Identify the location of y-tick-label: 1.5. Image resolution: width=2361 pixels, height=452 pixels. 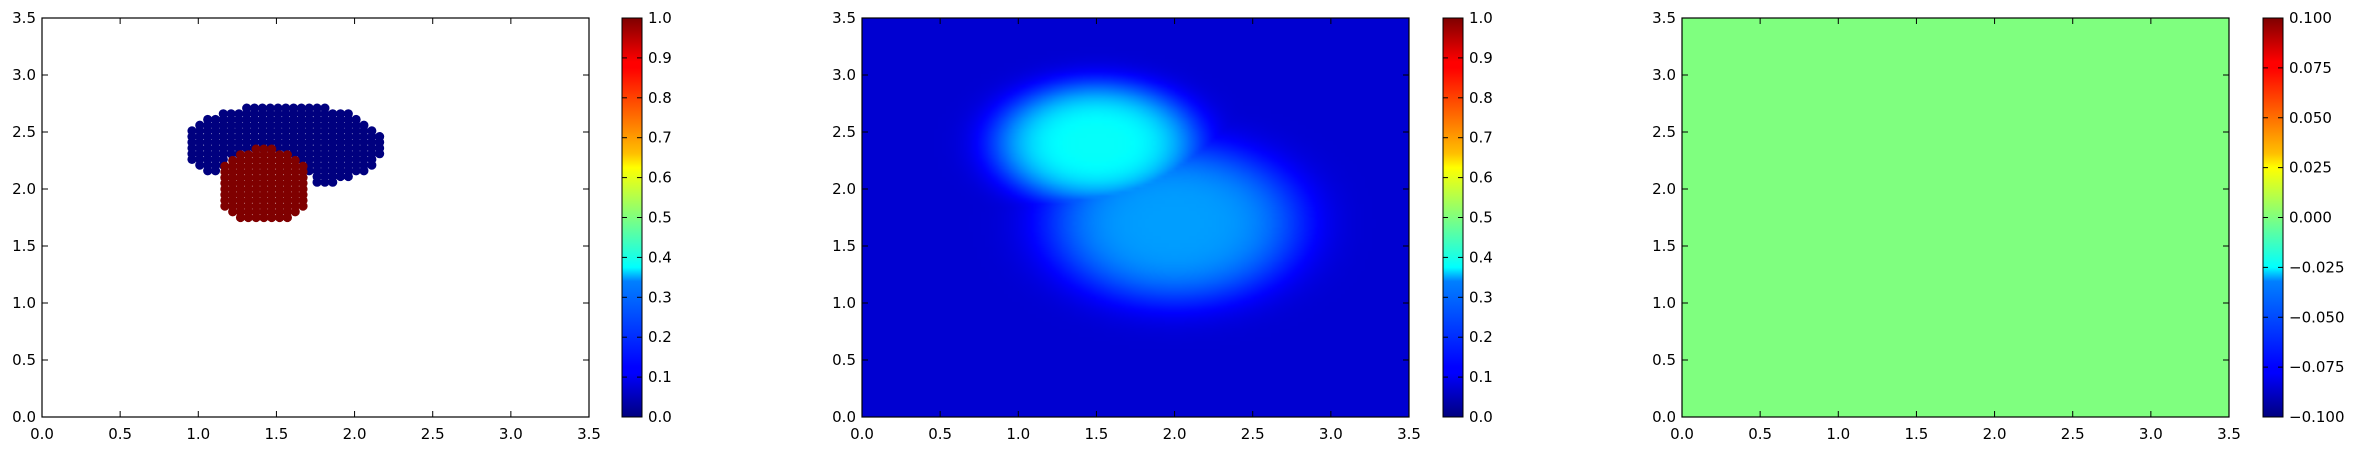
(24, 246).